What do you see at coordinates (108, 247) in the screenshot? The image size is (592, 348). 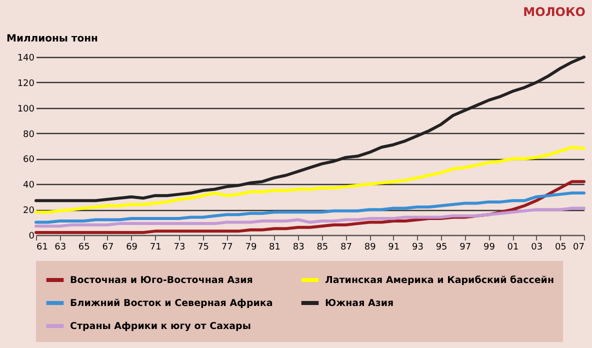 I see `x-tick-label: 67` at bounding box center [108, 247].